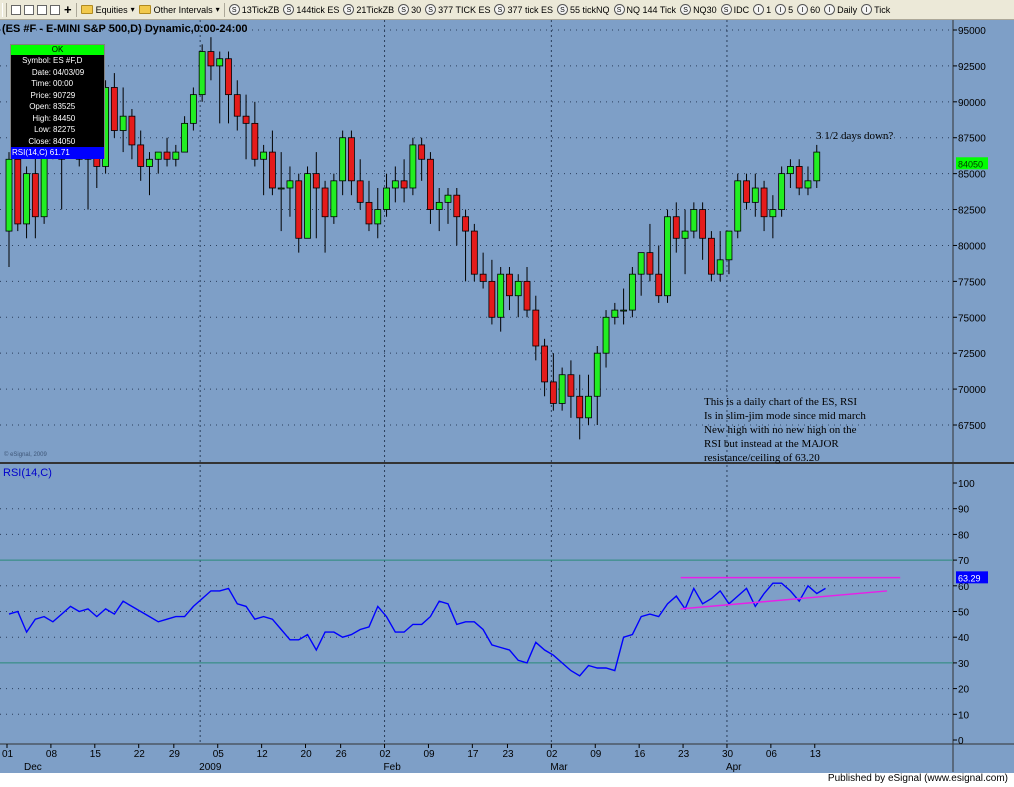 The width and height of the screenshot is (1014, 787). What do you see at coordinates (523, 9) in the screenshot?
I see `toolbar-item-377-tick-es: S 377 tick ES` at bounding box center [523, 9].